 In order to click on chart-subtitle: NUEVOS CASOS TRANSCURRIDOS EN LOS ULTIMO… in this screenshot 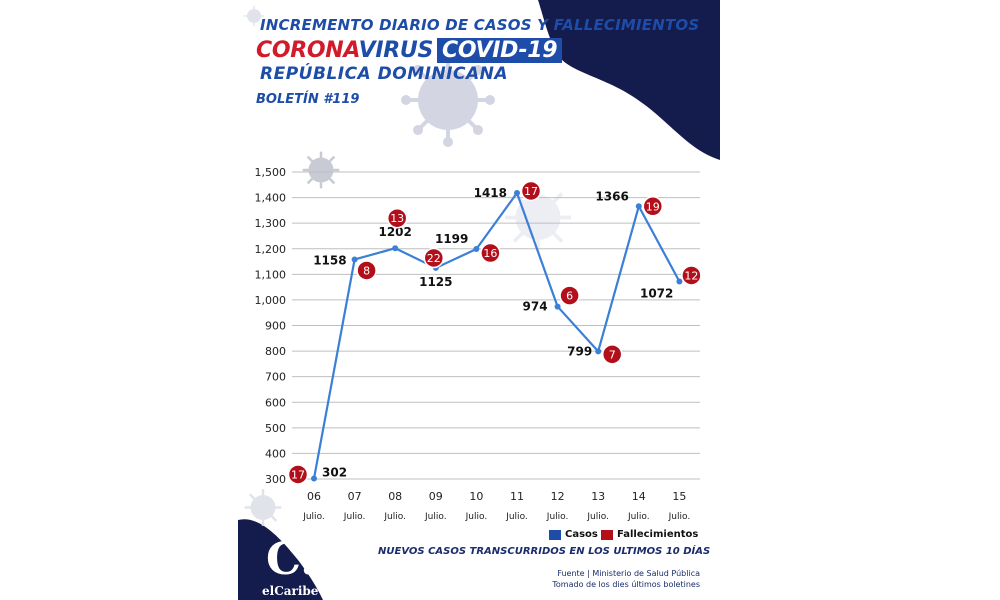, I will do `click(544, 551)`.